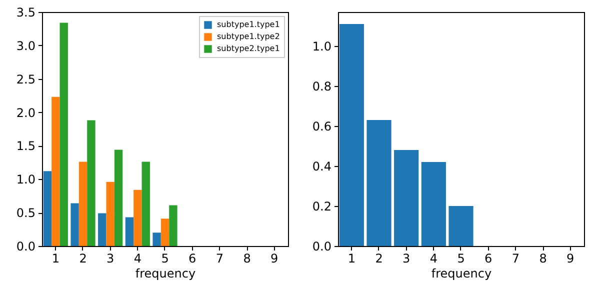 The width and height of the screenshot is (594, 299). I want to click on y-tick-label: 0.6, so click(322, 127).